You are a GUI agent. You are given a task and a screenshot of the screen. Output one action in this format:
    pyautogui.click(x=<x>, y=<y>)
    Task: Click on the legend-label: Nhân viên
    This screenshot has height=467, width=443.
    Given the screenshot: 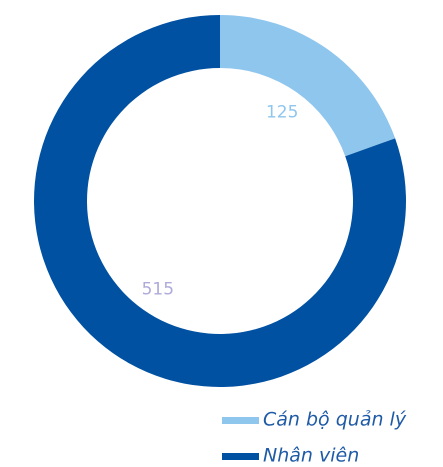 What is the action you would take?
    pyautogui.click(x=311, y=456)
    